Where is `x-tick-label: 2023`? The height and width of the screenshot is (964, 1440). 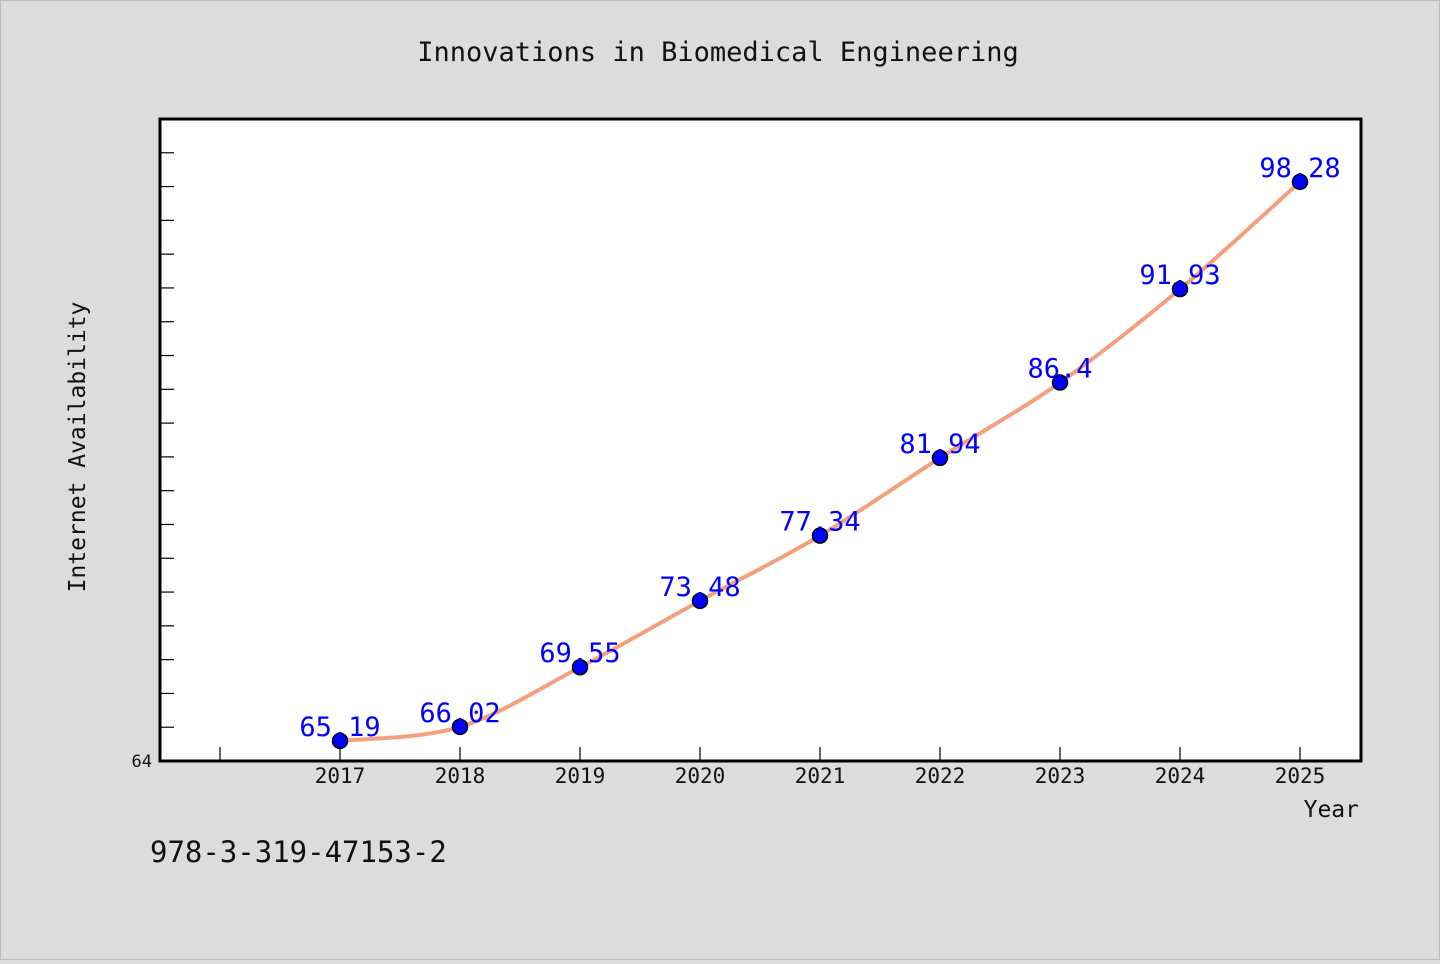 x-tick-label: 2023 is located at coordinates (1060, 776).